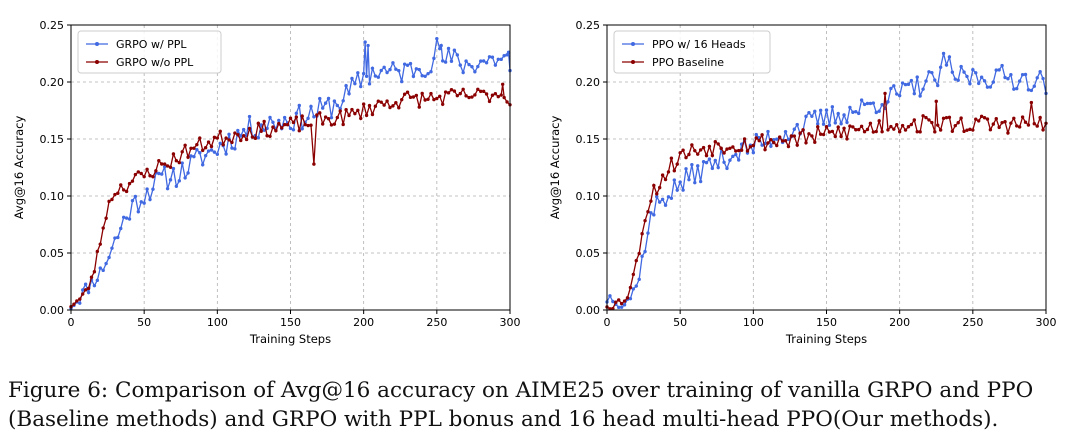 The height and width of the screenshot is (443, 1080). Describe the element at coordinates (588, 25) in the screenshot. I see `y-tick-label: 0.25` at that location.